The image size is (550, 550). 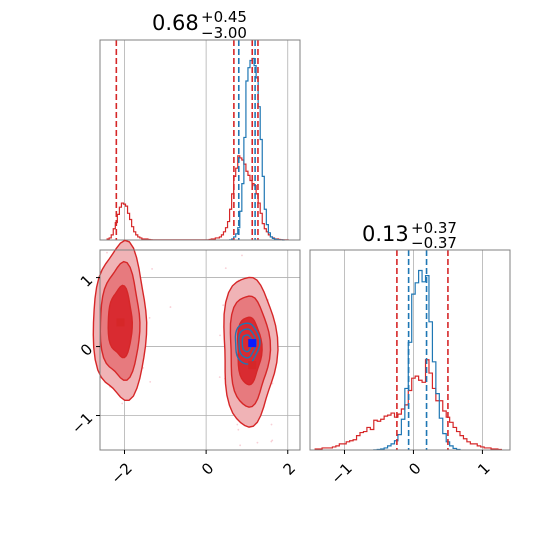 I want to click on x-tick-label: 2, so click(x=289, y=468).